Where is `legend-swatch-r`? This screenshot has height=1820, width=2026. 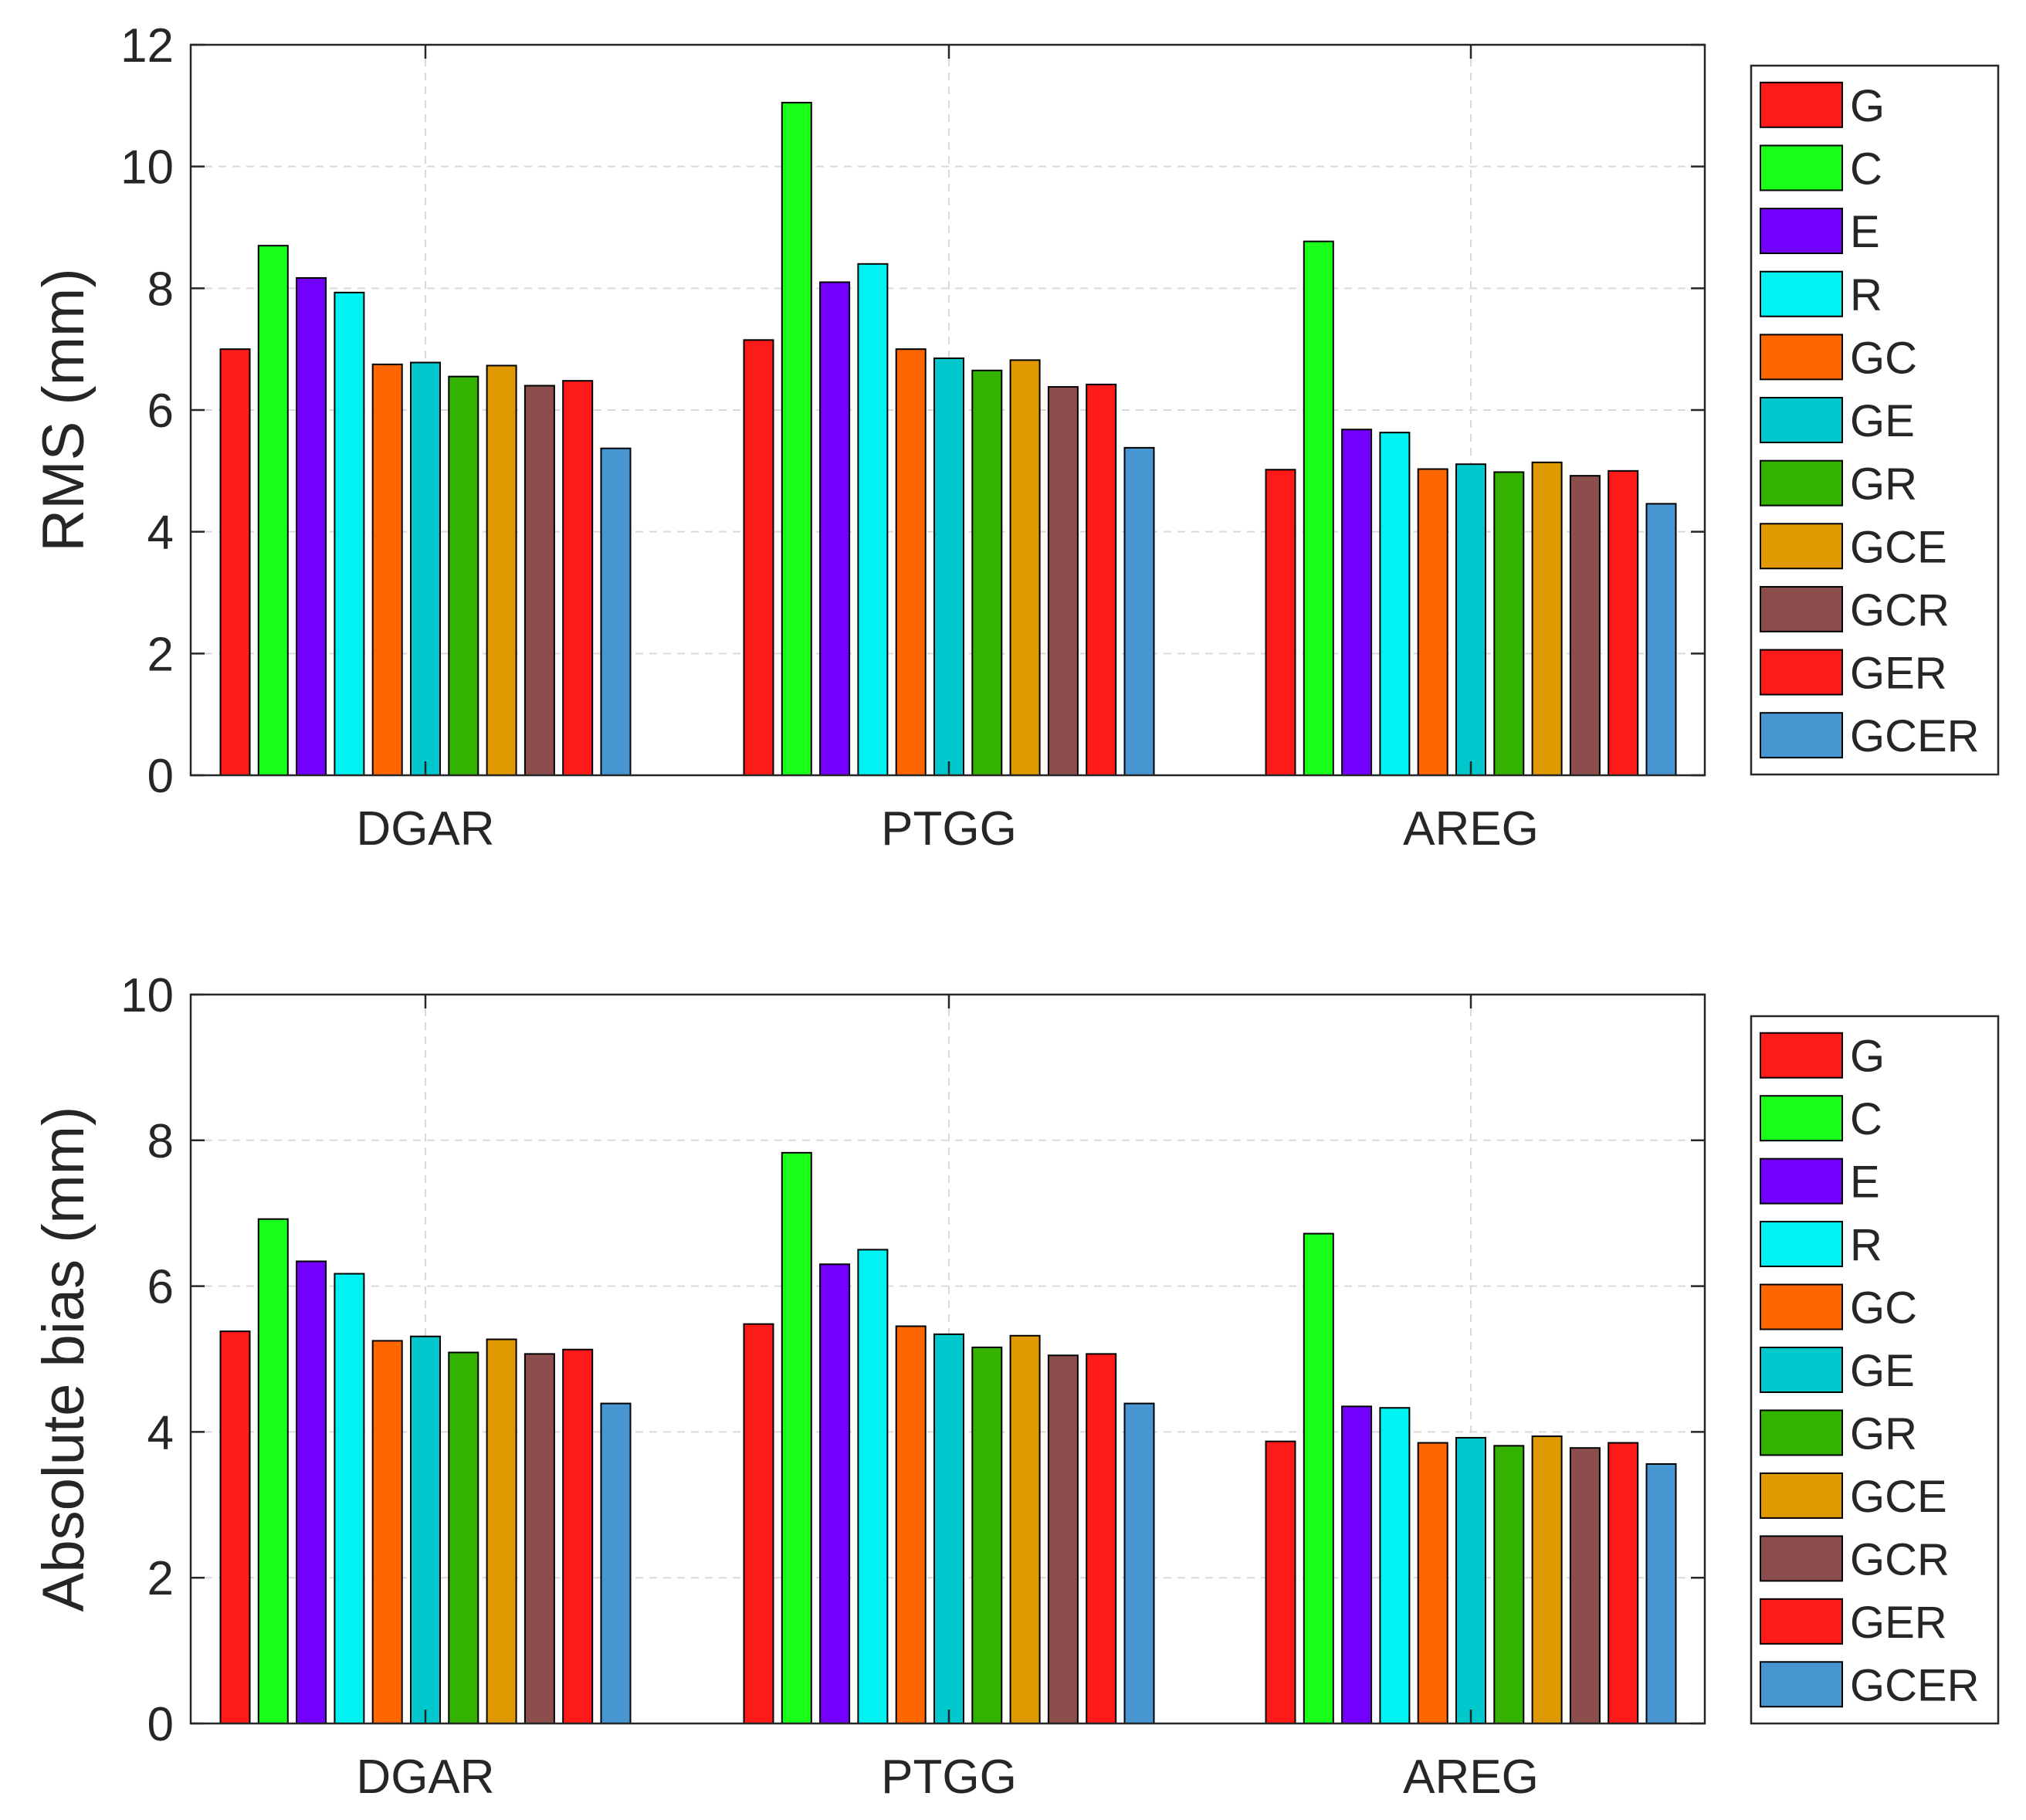 legend-swatch-r is located at coordinates (1801, 1244).